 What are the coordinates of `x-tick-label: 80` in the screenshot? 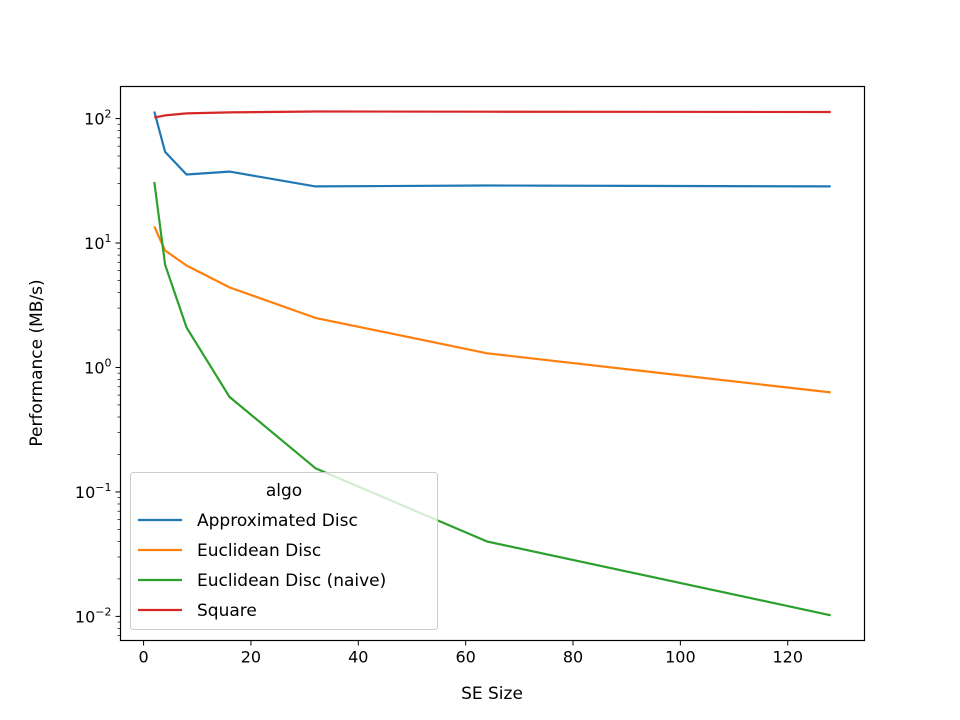 It's located at (573, 657).